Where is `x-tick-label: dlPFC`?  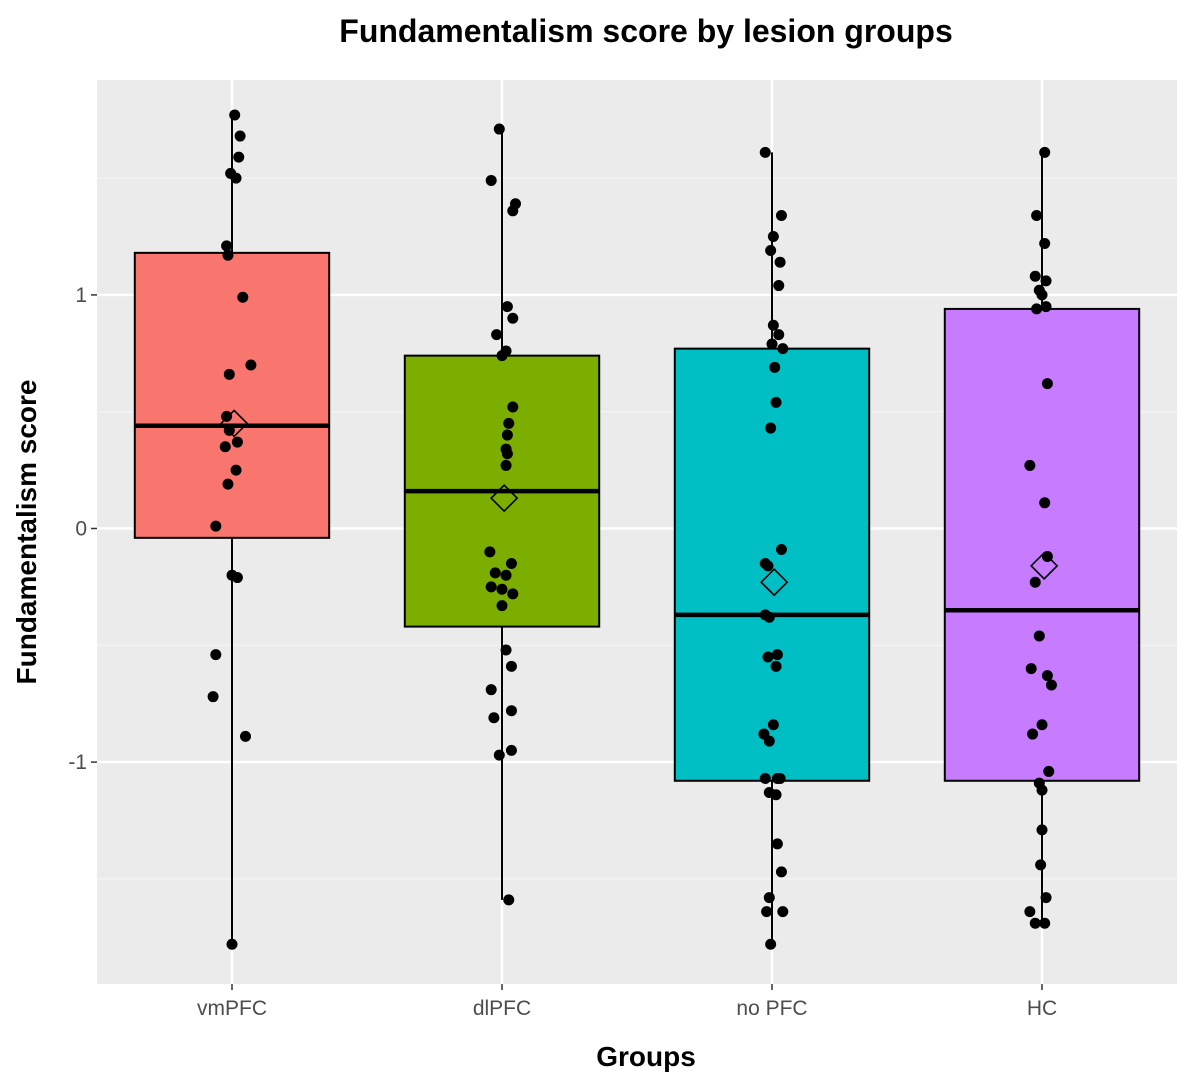 x-tick-label: dlPFC is located at coordinates (502, 1008).